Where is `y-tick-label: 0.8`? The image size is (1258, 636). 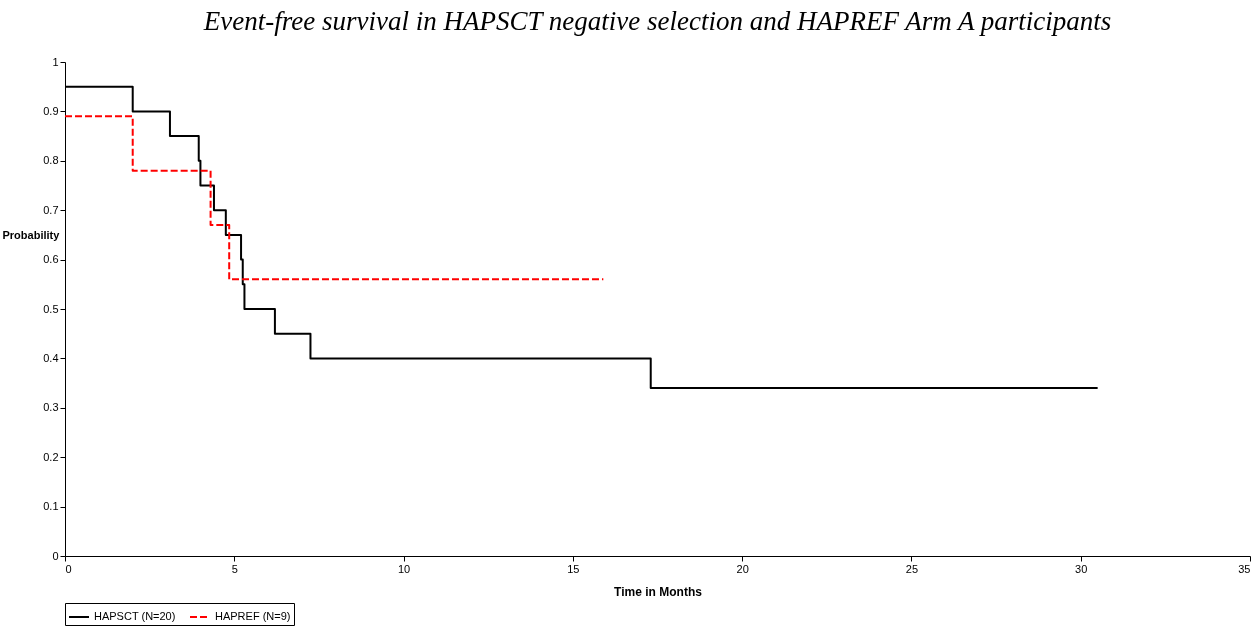 y-tick-label: 0.8 is located at coordinates (51, 160).